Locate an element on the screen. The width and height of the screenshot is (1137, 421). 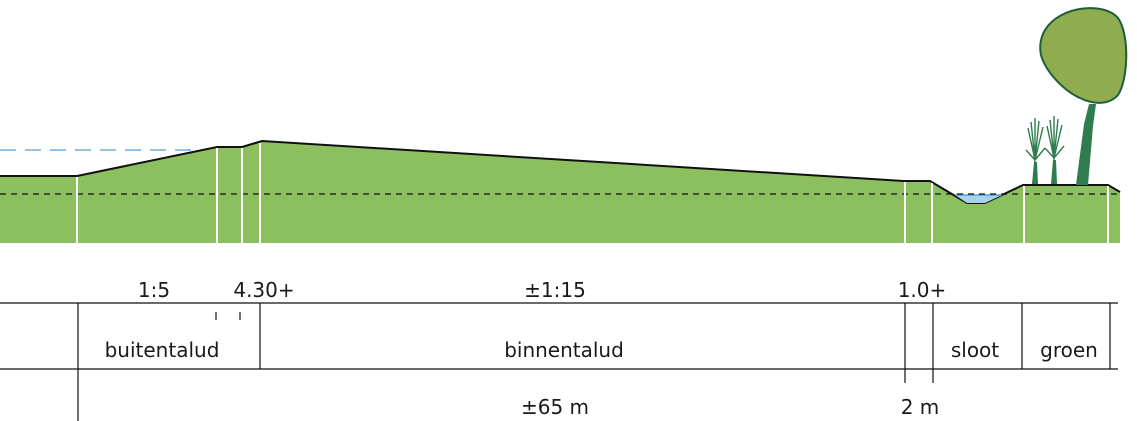
ditch-water is located at coordinates (978, 199).